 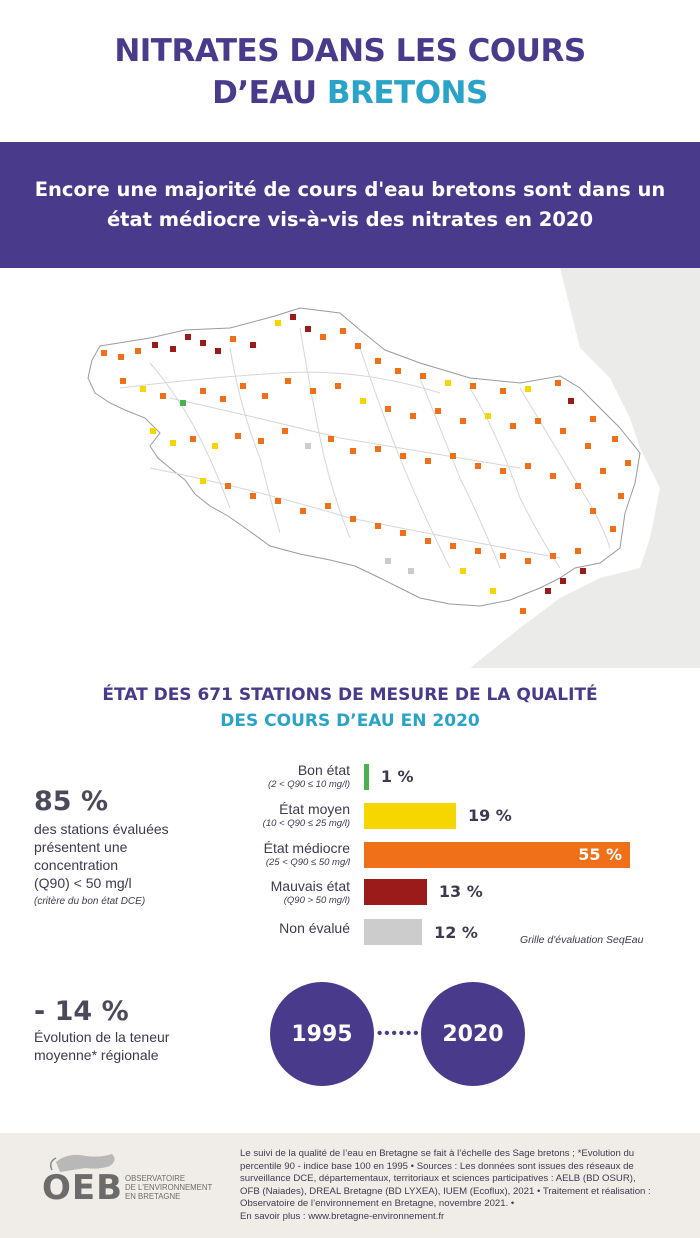 I want to click on year-end-circle: 2020, so click(x=473, y=1034).